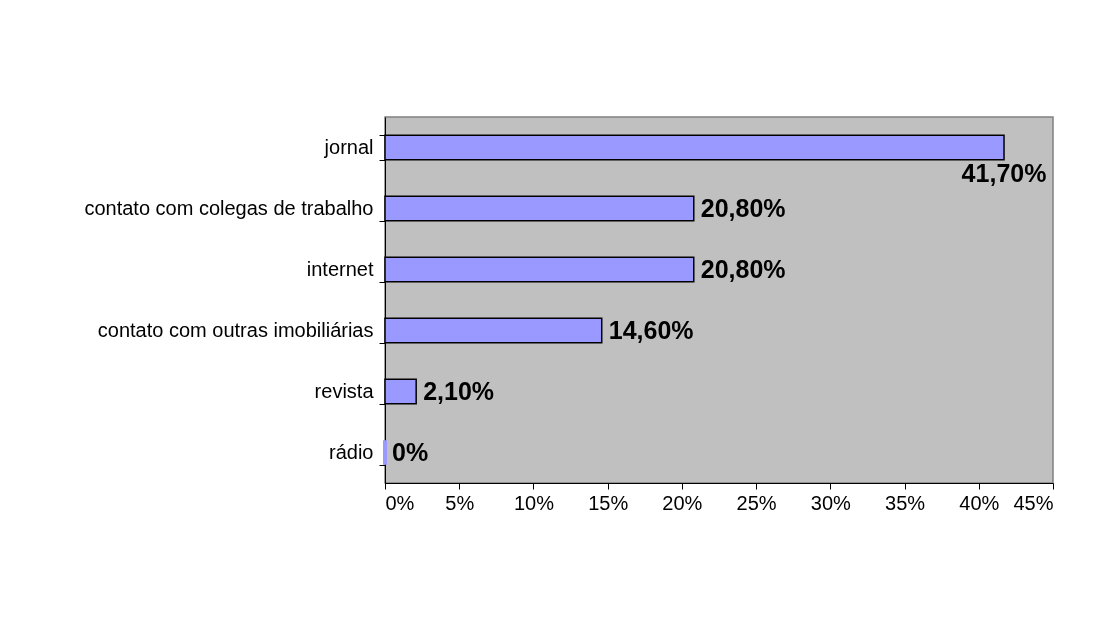 The width and height of the screenshot is (1093, 619). I want to click on y-tick-label: contato com outras imobiliárias, so click(235, 330).